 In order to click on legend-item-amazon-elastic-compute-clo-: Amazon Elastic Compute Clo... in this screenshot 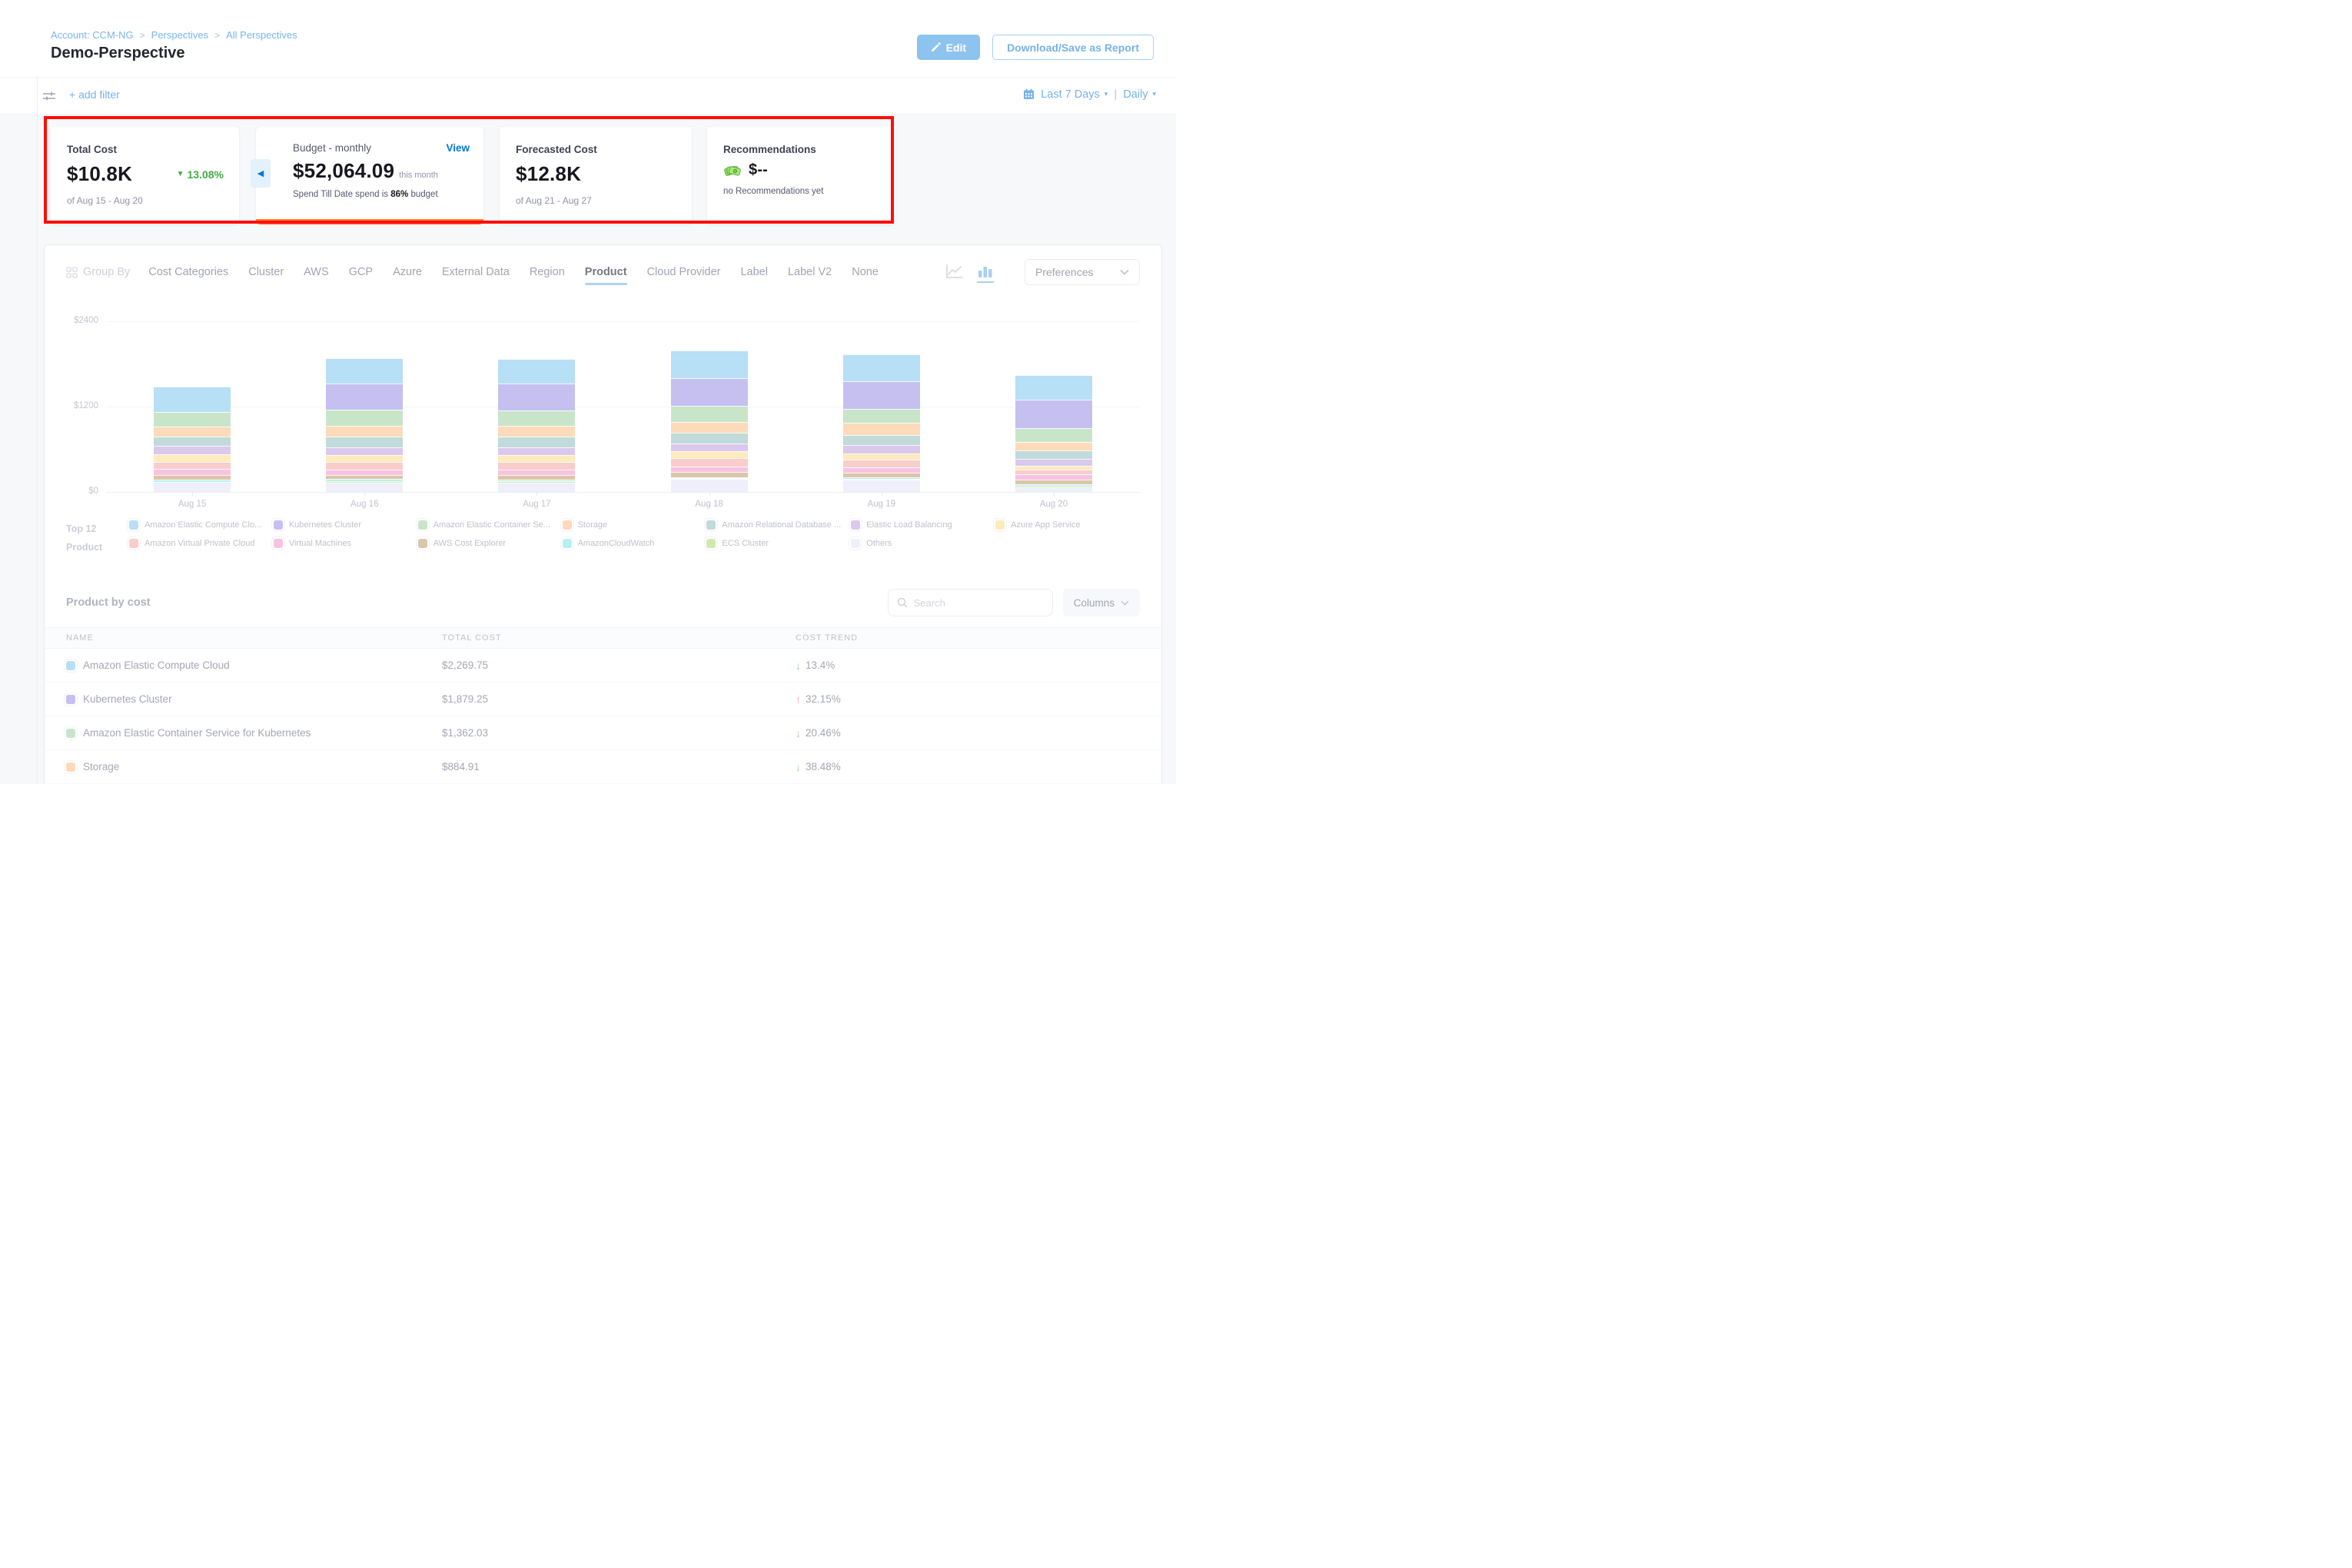, I will do `click(201, 525)`.